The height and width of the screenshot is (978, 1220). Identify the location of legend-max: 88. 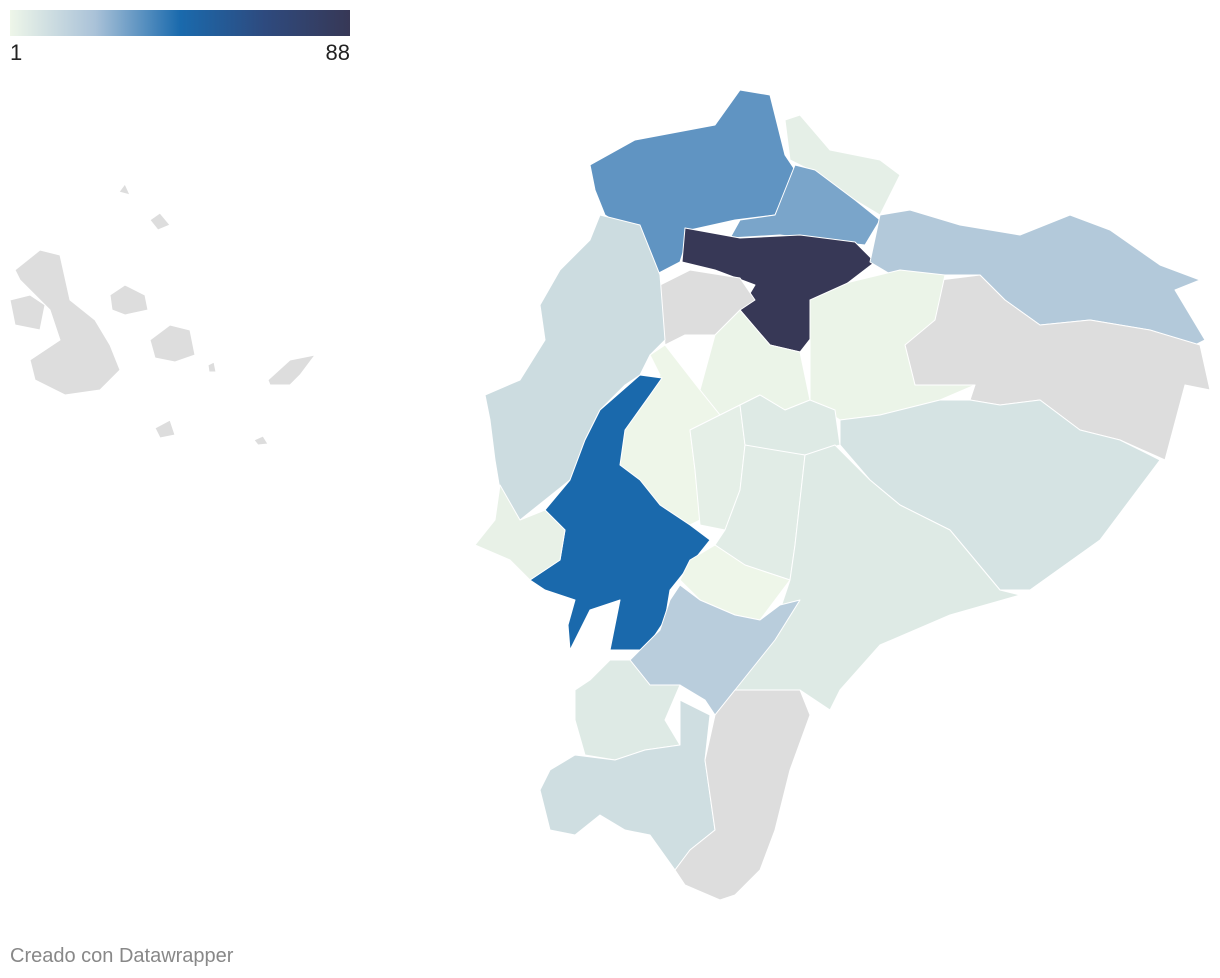
(338, 52).